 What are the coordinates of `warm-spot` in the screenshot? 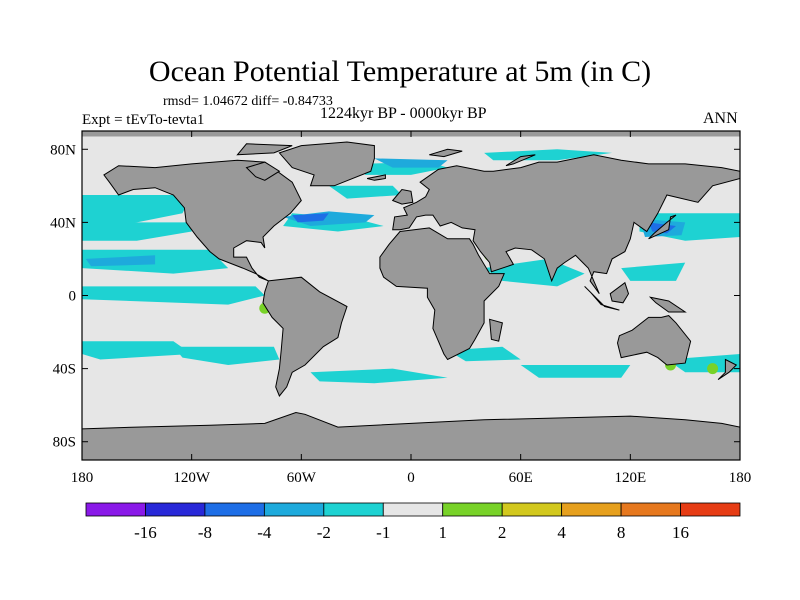 It's located at (713, 369).